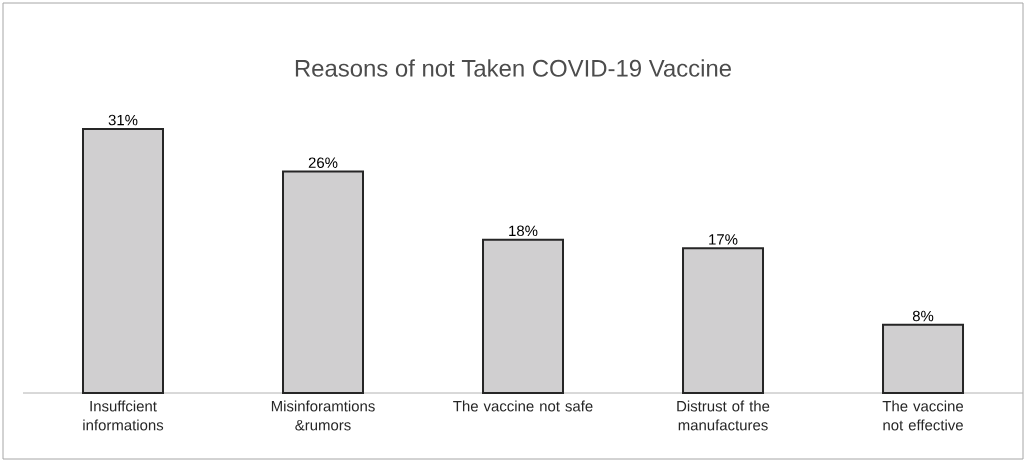 The height and width of the screenshot is (462, 1026). I want to click on x-tick-label: The vaccine not effective, so click(923, 415).